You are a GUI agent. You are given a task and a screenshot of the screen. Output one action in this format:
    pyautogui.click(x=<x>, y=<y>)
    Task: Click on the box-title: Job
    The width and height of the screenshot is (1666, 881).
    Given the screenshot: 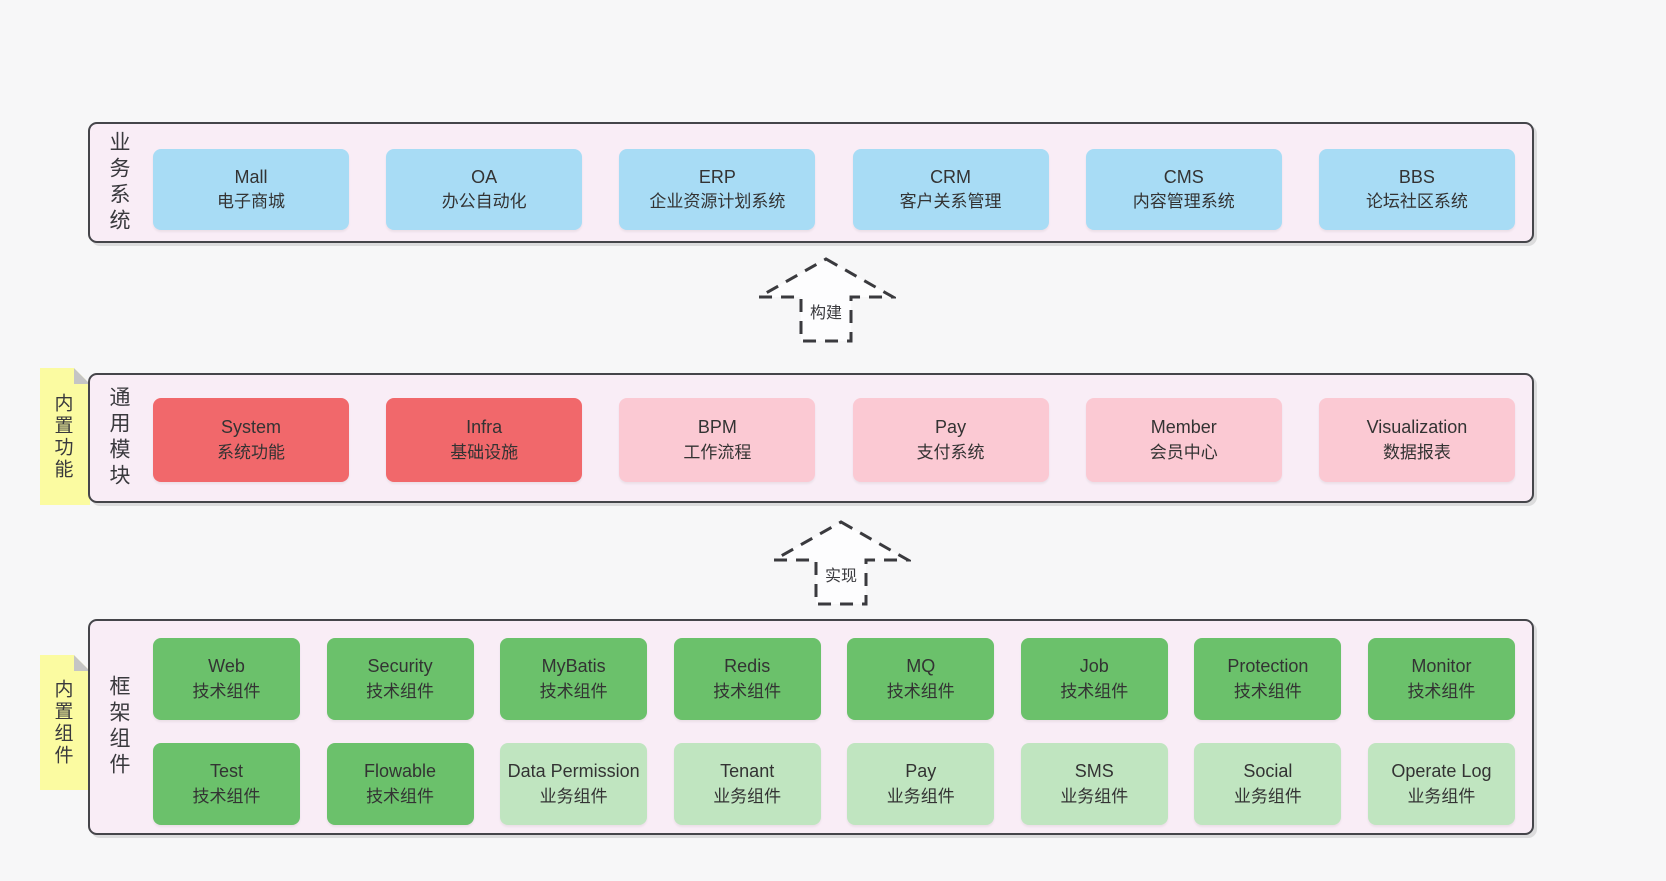 What is the action you would take?
    pyautogui.click(x=1094, y=666)
    